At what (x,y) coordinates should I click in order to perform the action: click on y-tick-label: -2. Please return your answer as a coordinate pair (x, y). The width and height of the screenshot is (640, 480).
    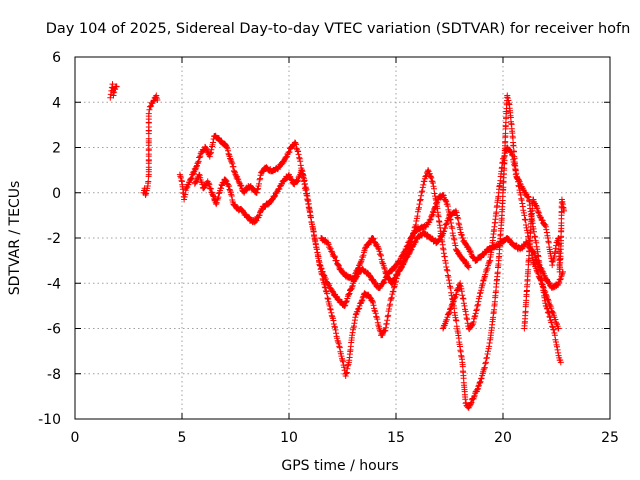
    Looking at the image, I should click on (54, 239).